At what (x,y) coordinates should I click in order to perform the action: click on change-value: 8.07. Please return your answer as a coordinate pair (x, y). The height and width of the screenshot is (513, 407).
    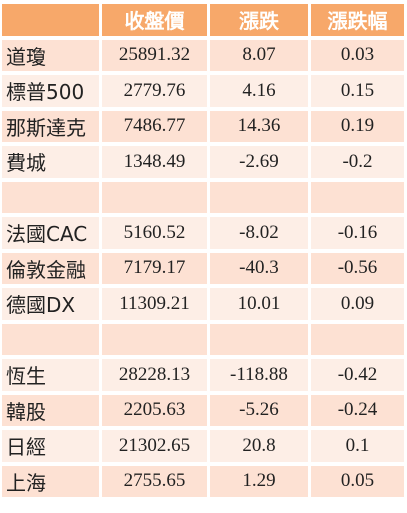
    Looking at the image, I should click on (258, 55).